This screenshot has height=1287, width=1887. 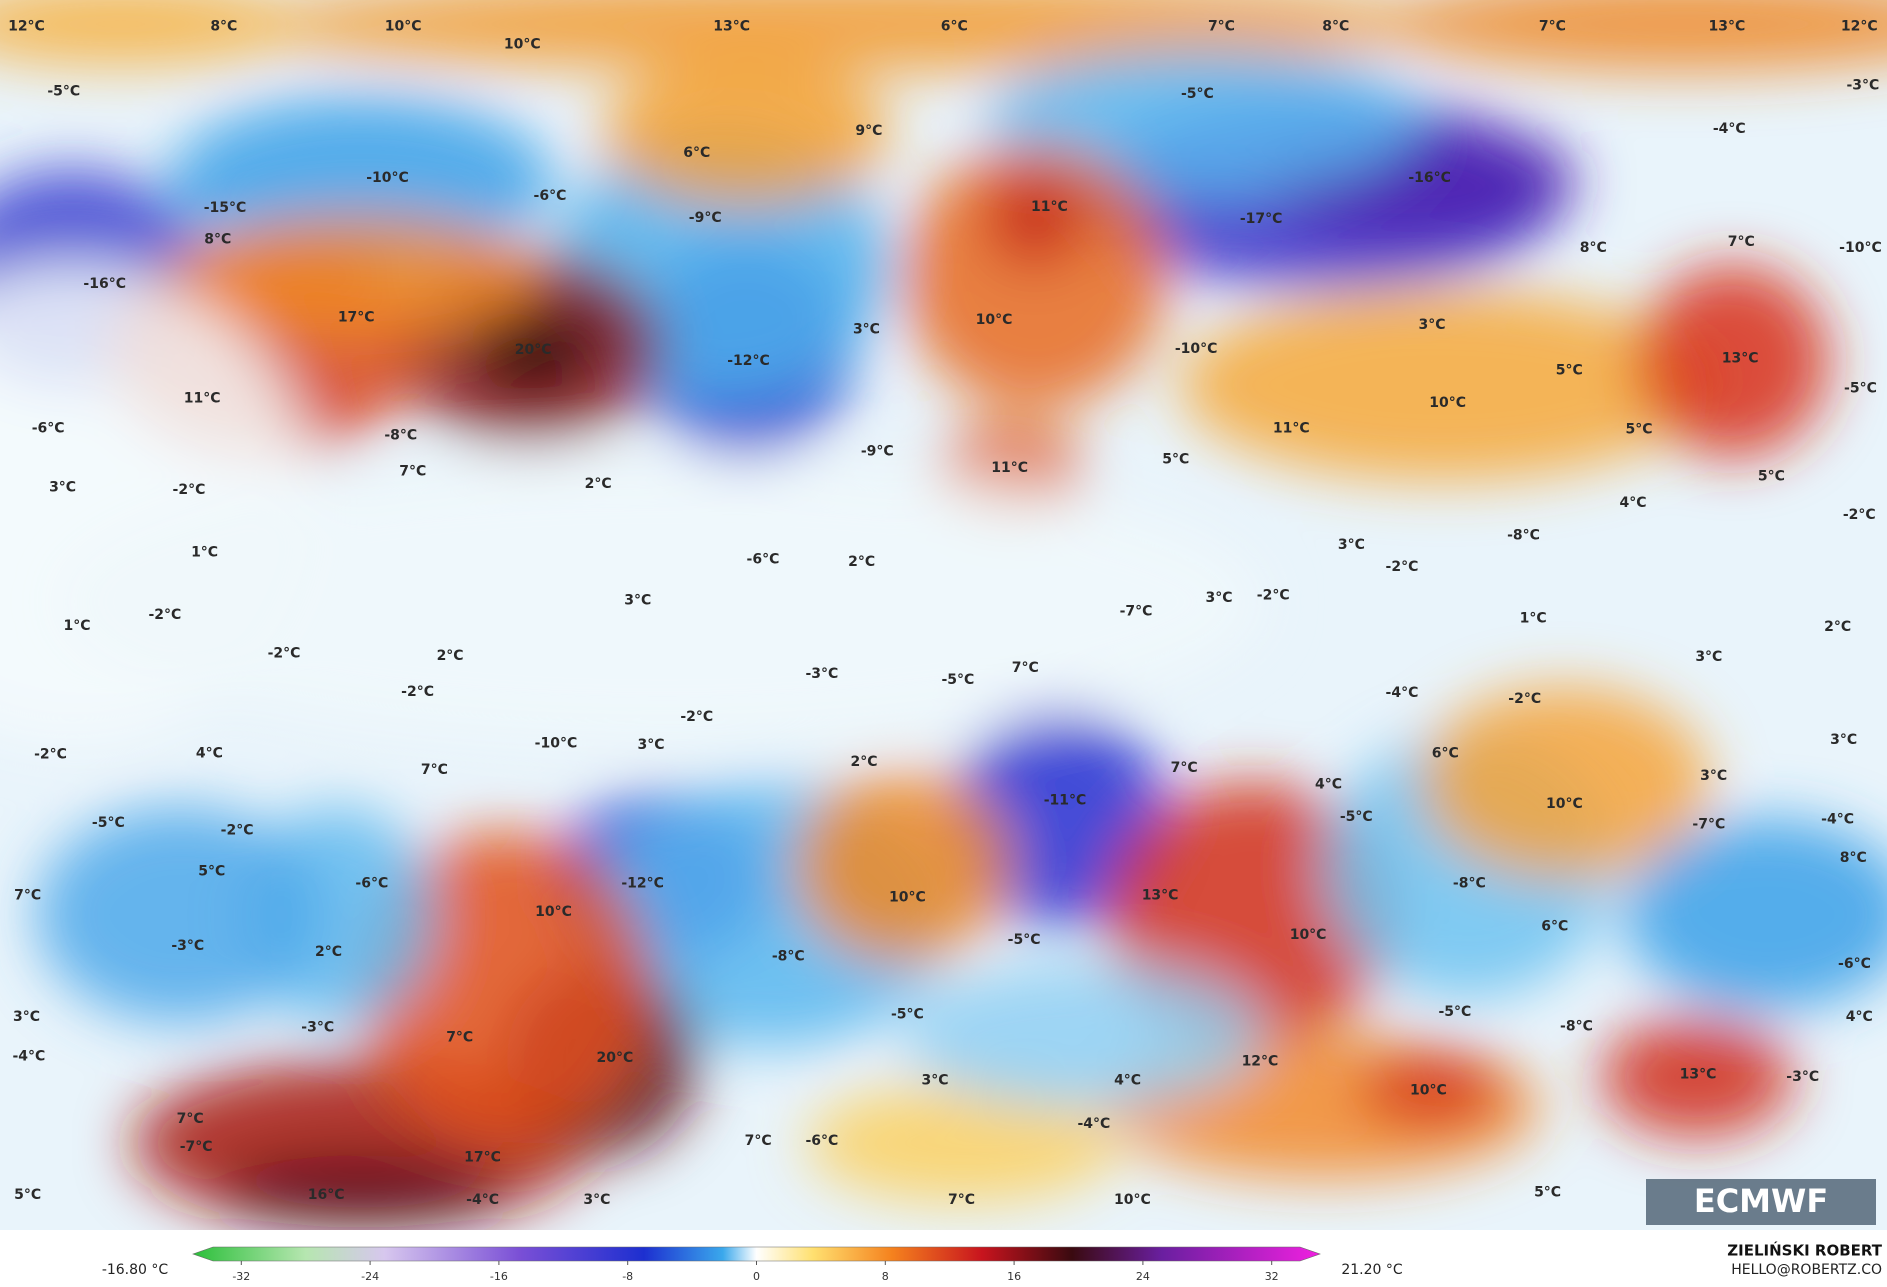 I want to click on logo: ECMWF, so click(x=1761, y=1201).